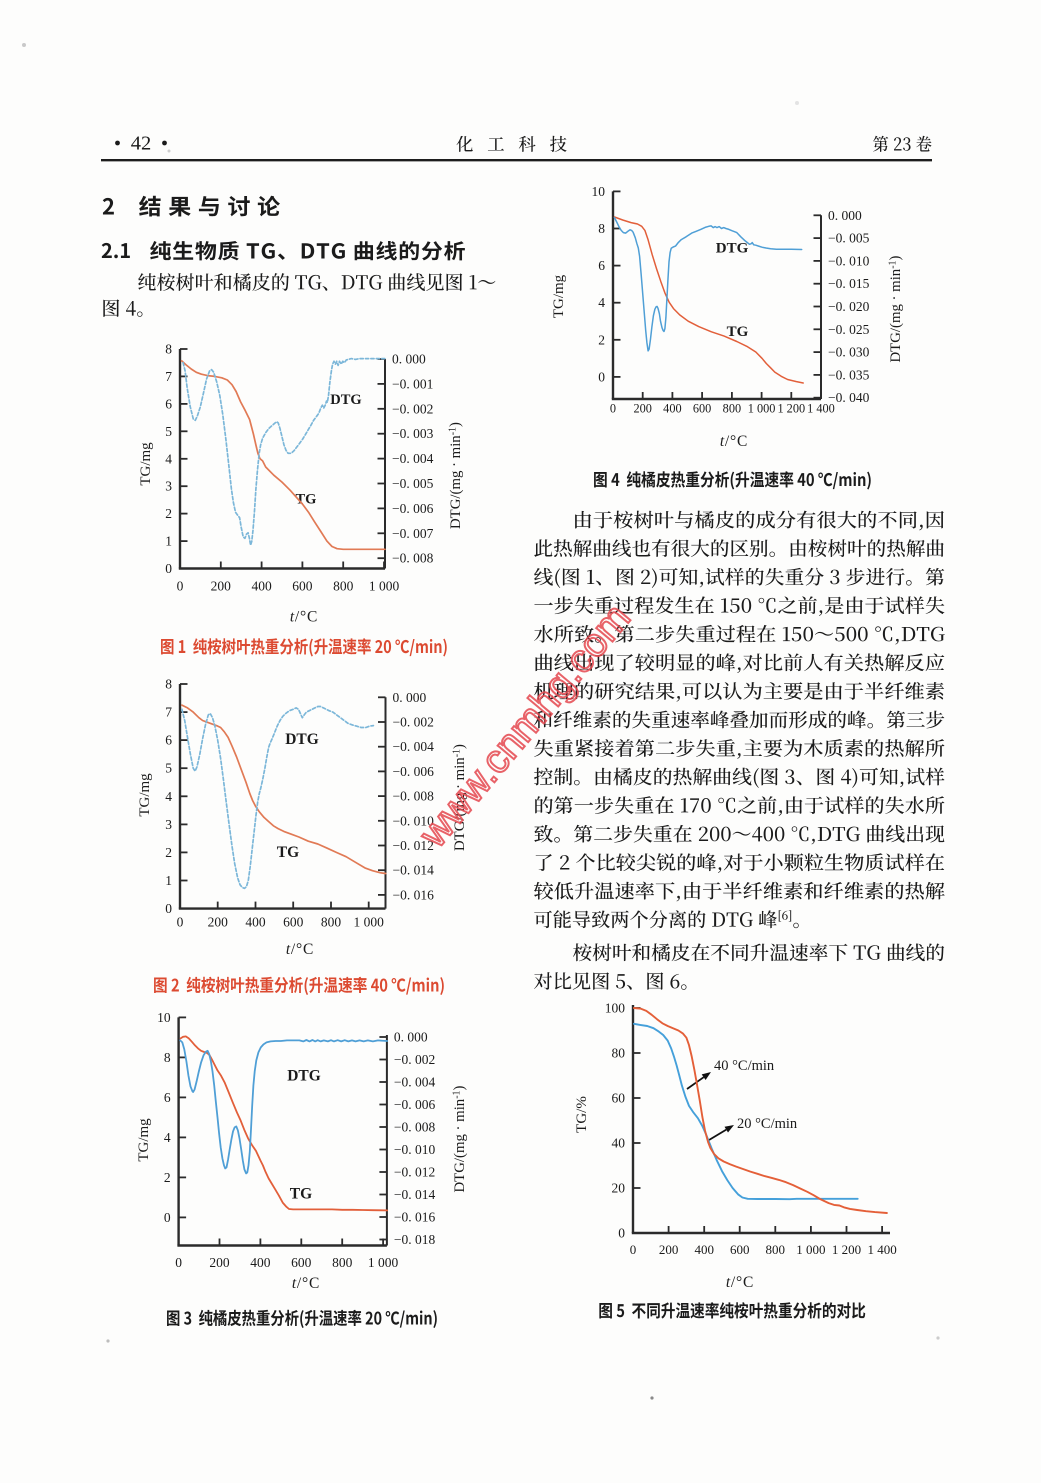 This screenshot has width=1041, height=1483. Describe the element at coordinates (849, 397) in the screenshot. I see `svg-text: −0. 040` at that location.